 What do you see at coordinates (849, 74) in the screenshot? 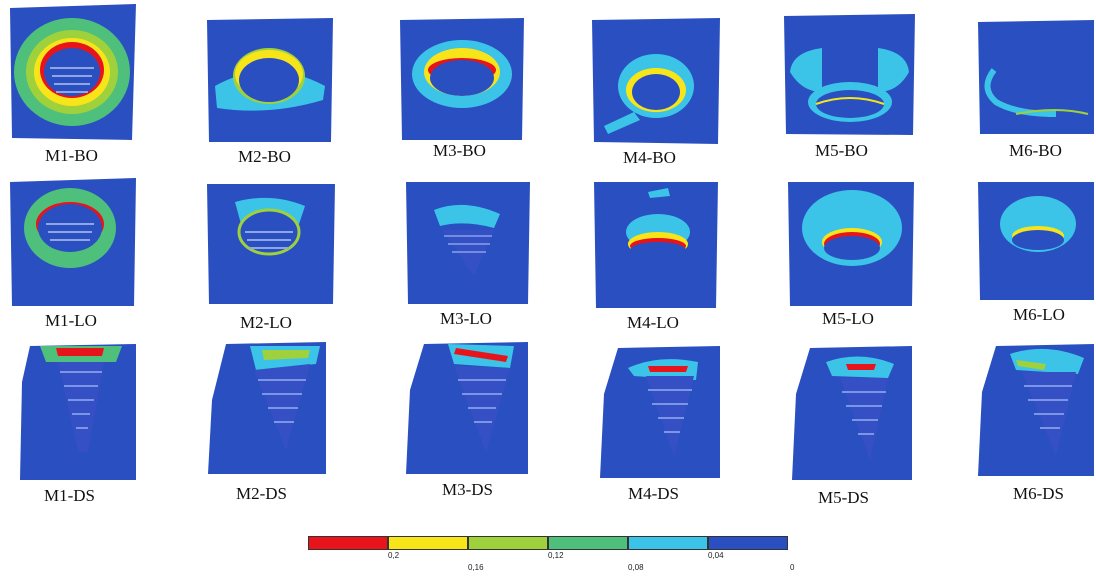
I see `panel-m5-bo` at bounding box center [849, 74].